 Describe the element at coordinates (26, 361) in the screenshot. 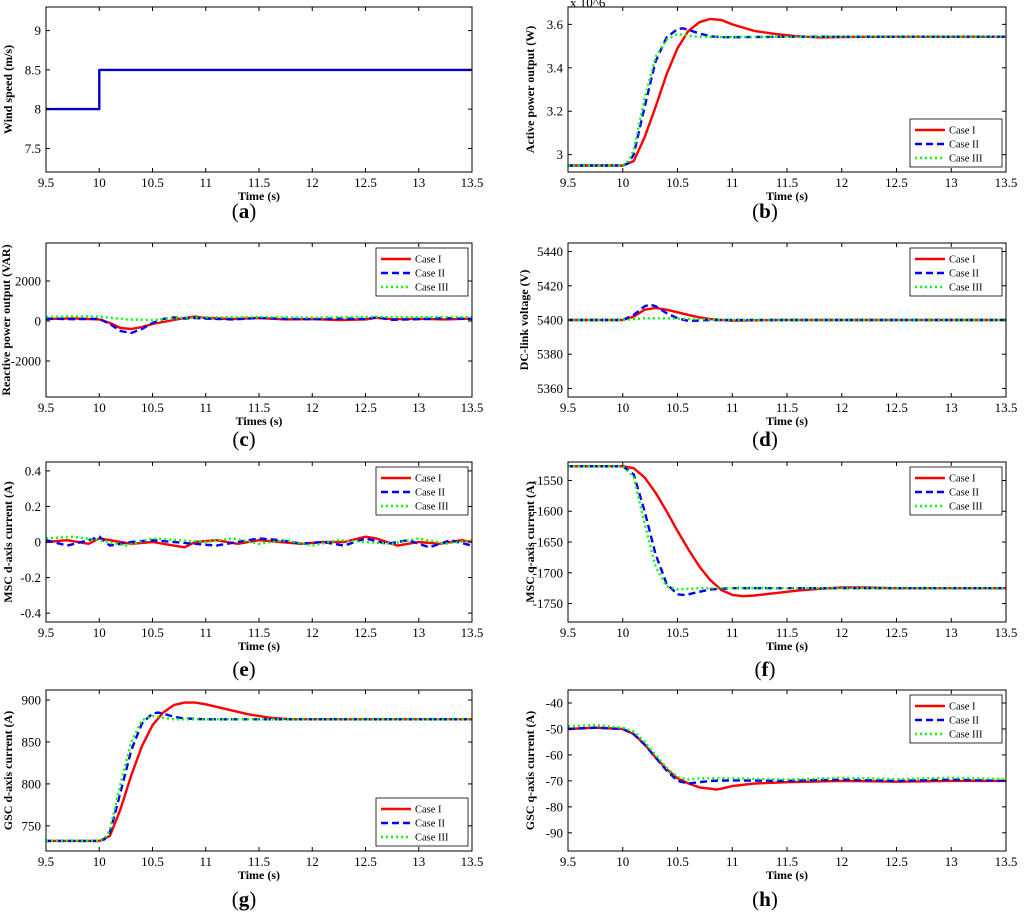

I see `y-tick-label: -2000` at that location.